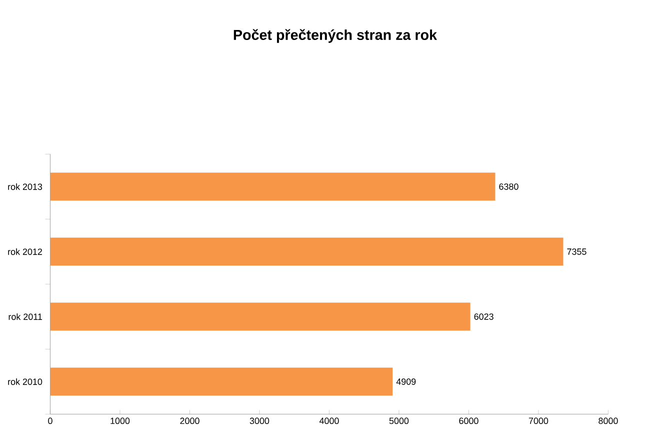 The image size is (671, 427). I want to click on chart-title: Počet přečtených stran za rok, so click(336, 36).